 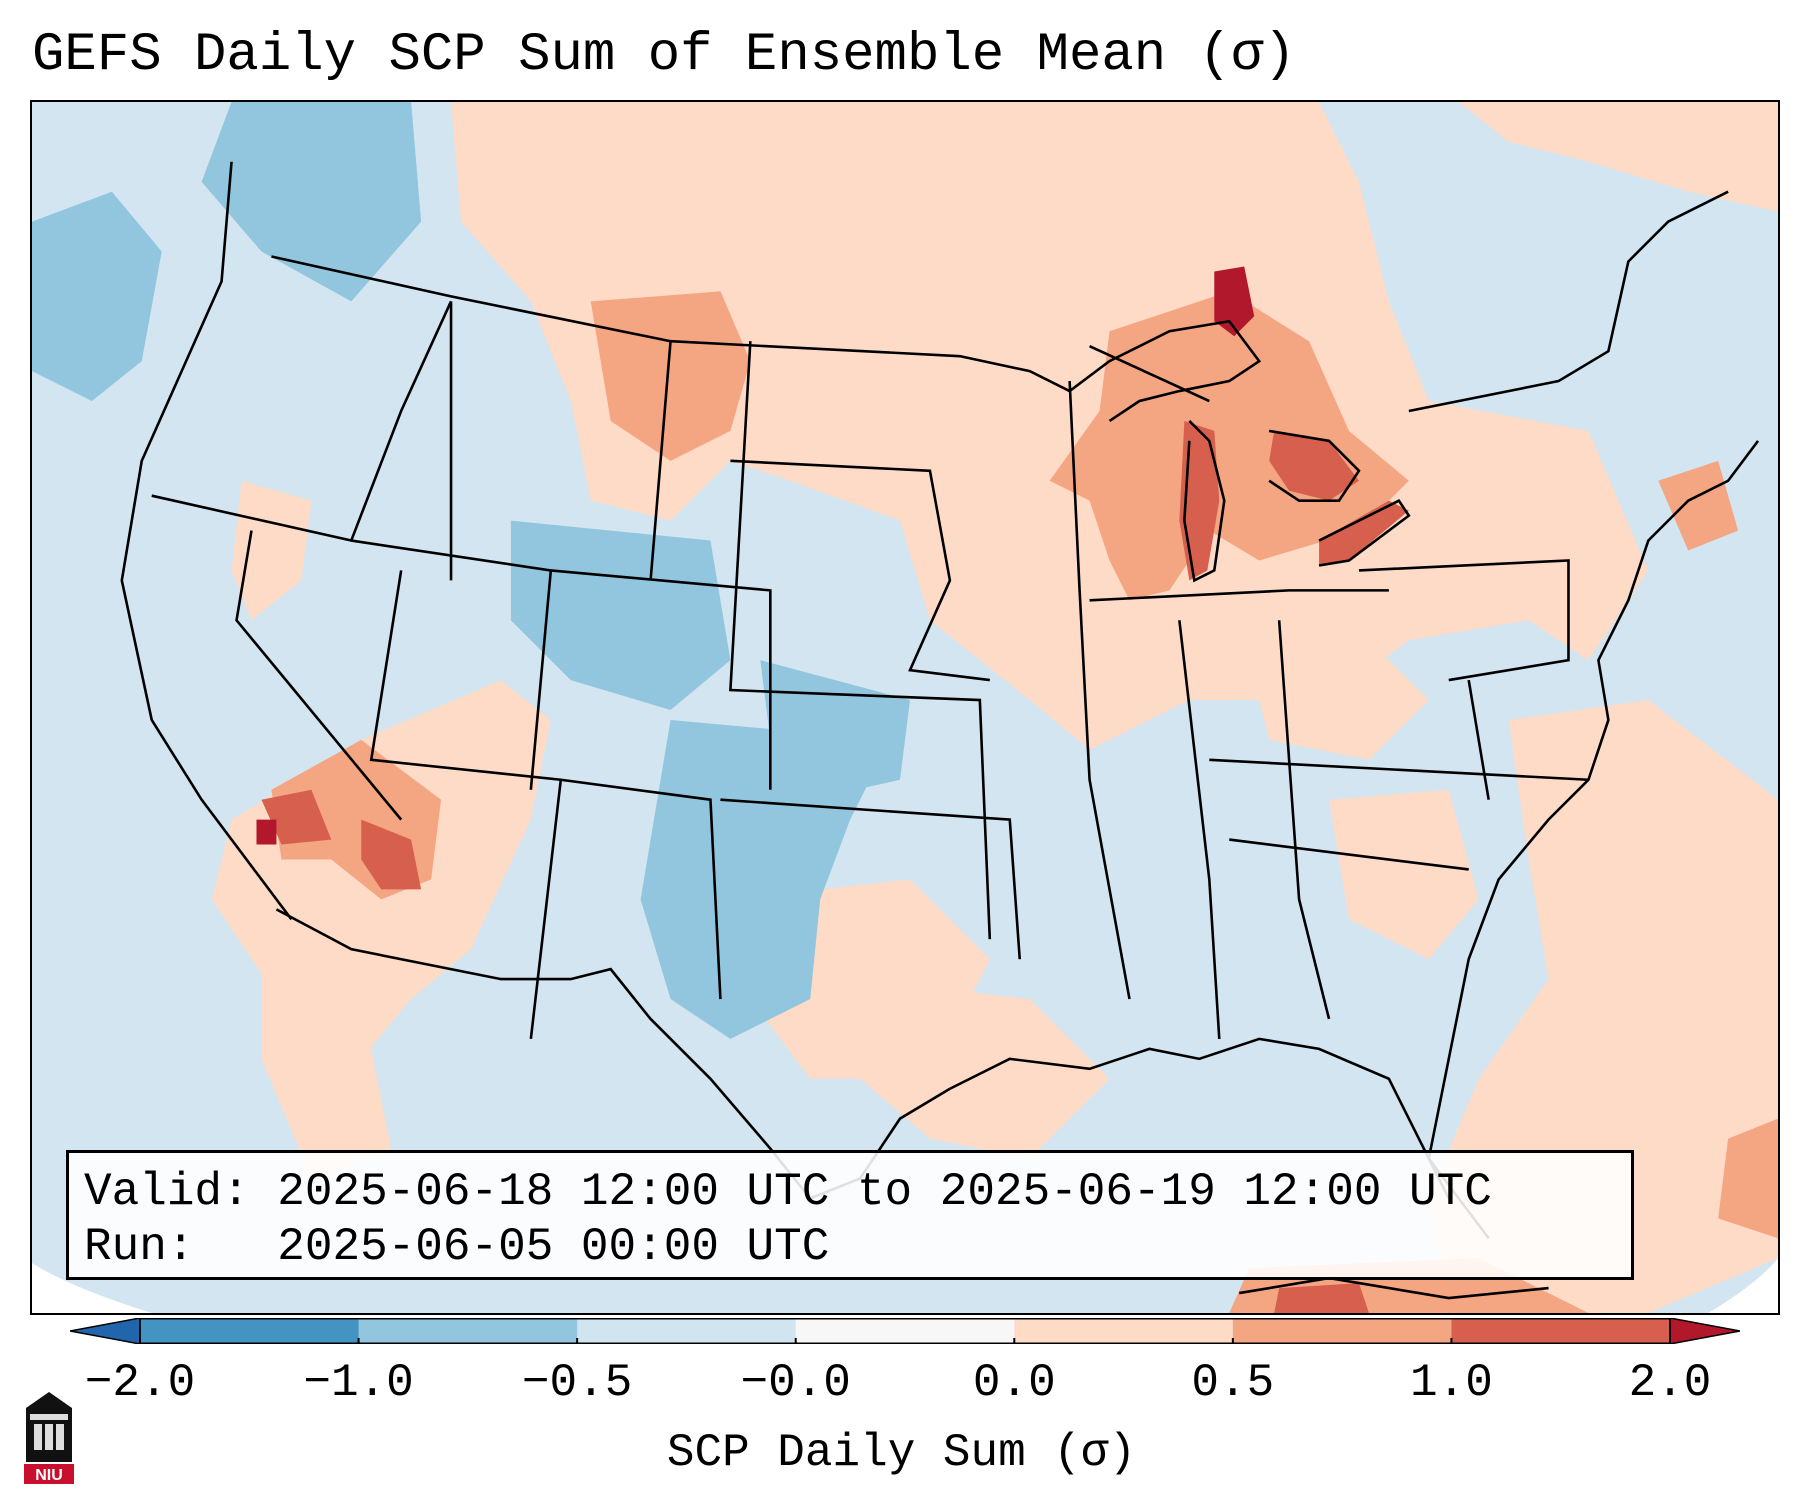 What do you see at coordinates (1199, 1118) in the screenshot?
I see `gulf-coast` at bounding box center [1199, 1118].